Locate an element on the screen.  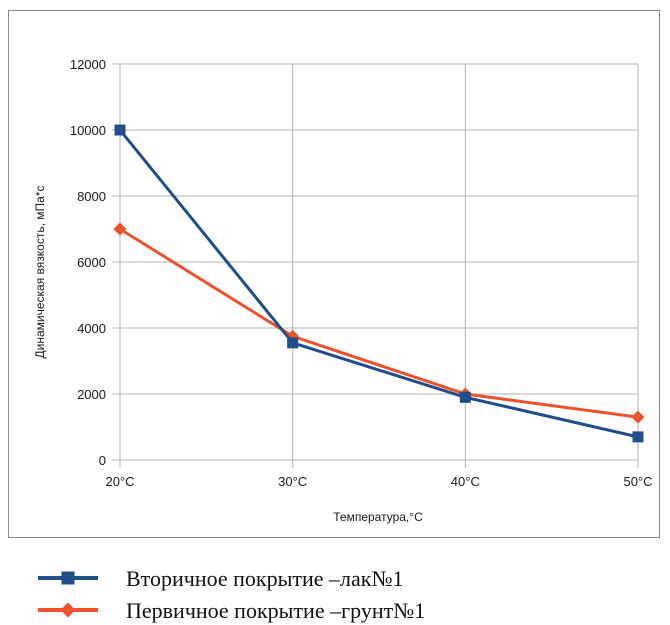
y-axis: 0 2000 4000 6000 8000 10000 12000 is located at coordinates (95, 262).